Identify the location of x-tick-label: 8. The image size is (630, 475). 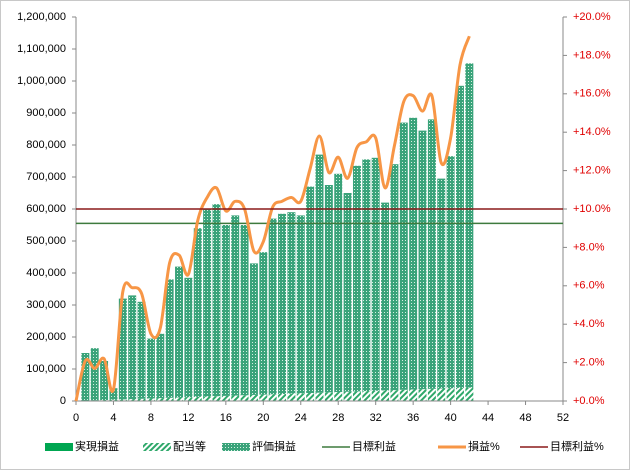
(151, 418).